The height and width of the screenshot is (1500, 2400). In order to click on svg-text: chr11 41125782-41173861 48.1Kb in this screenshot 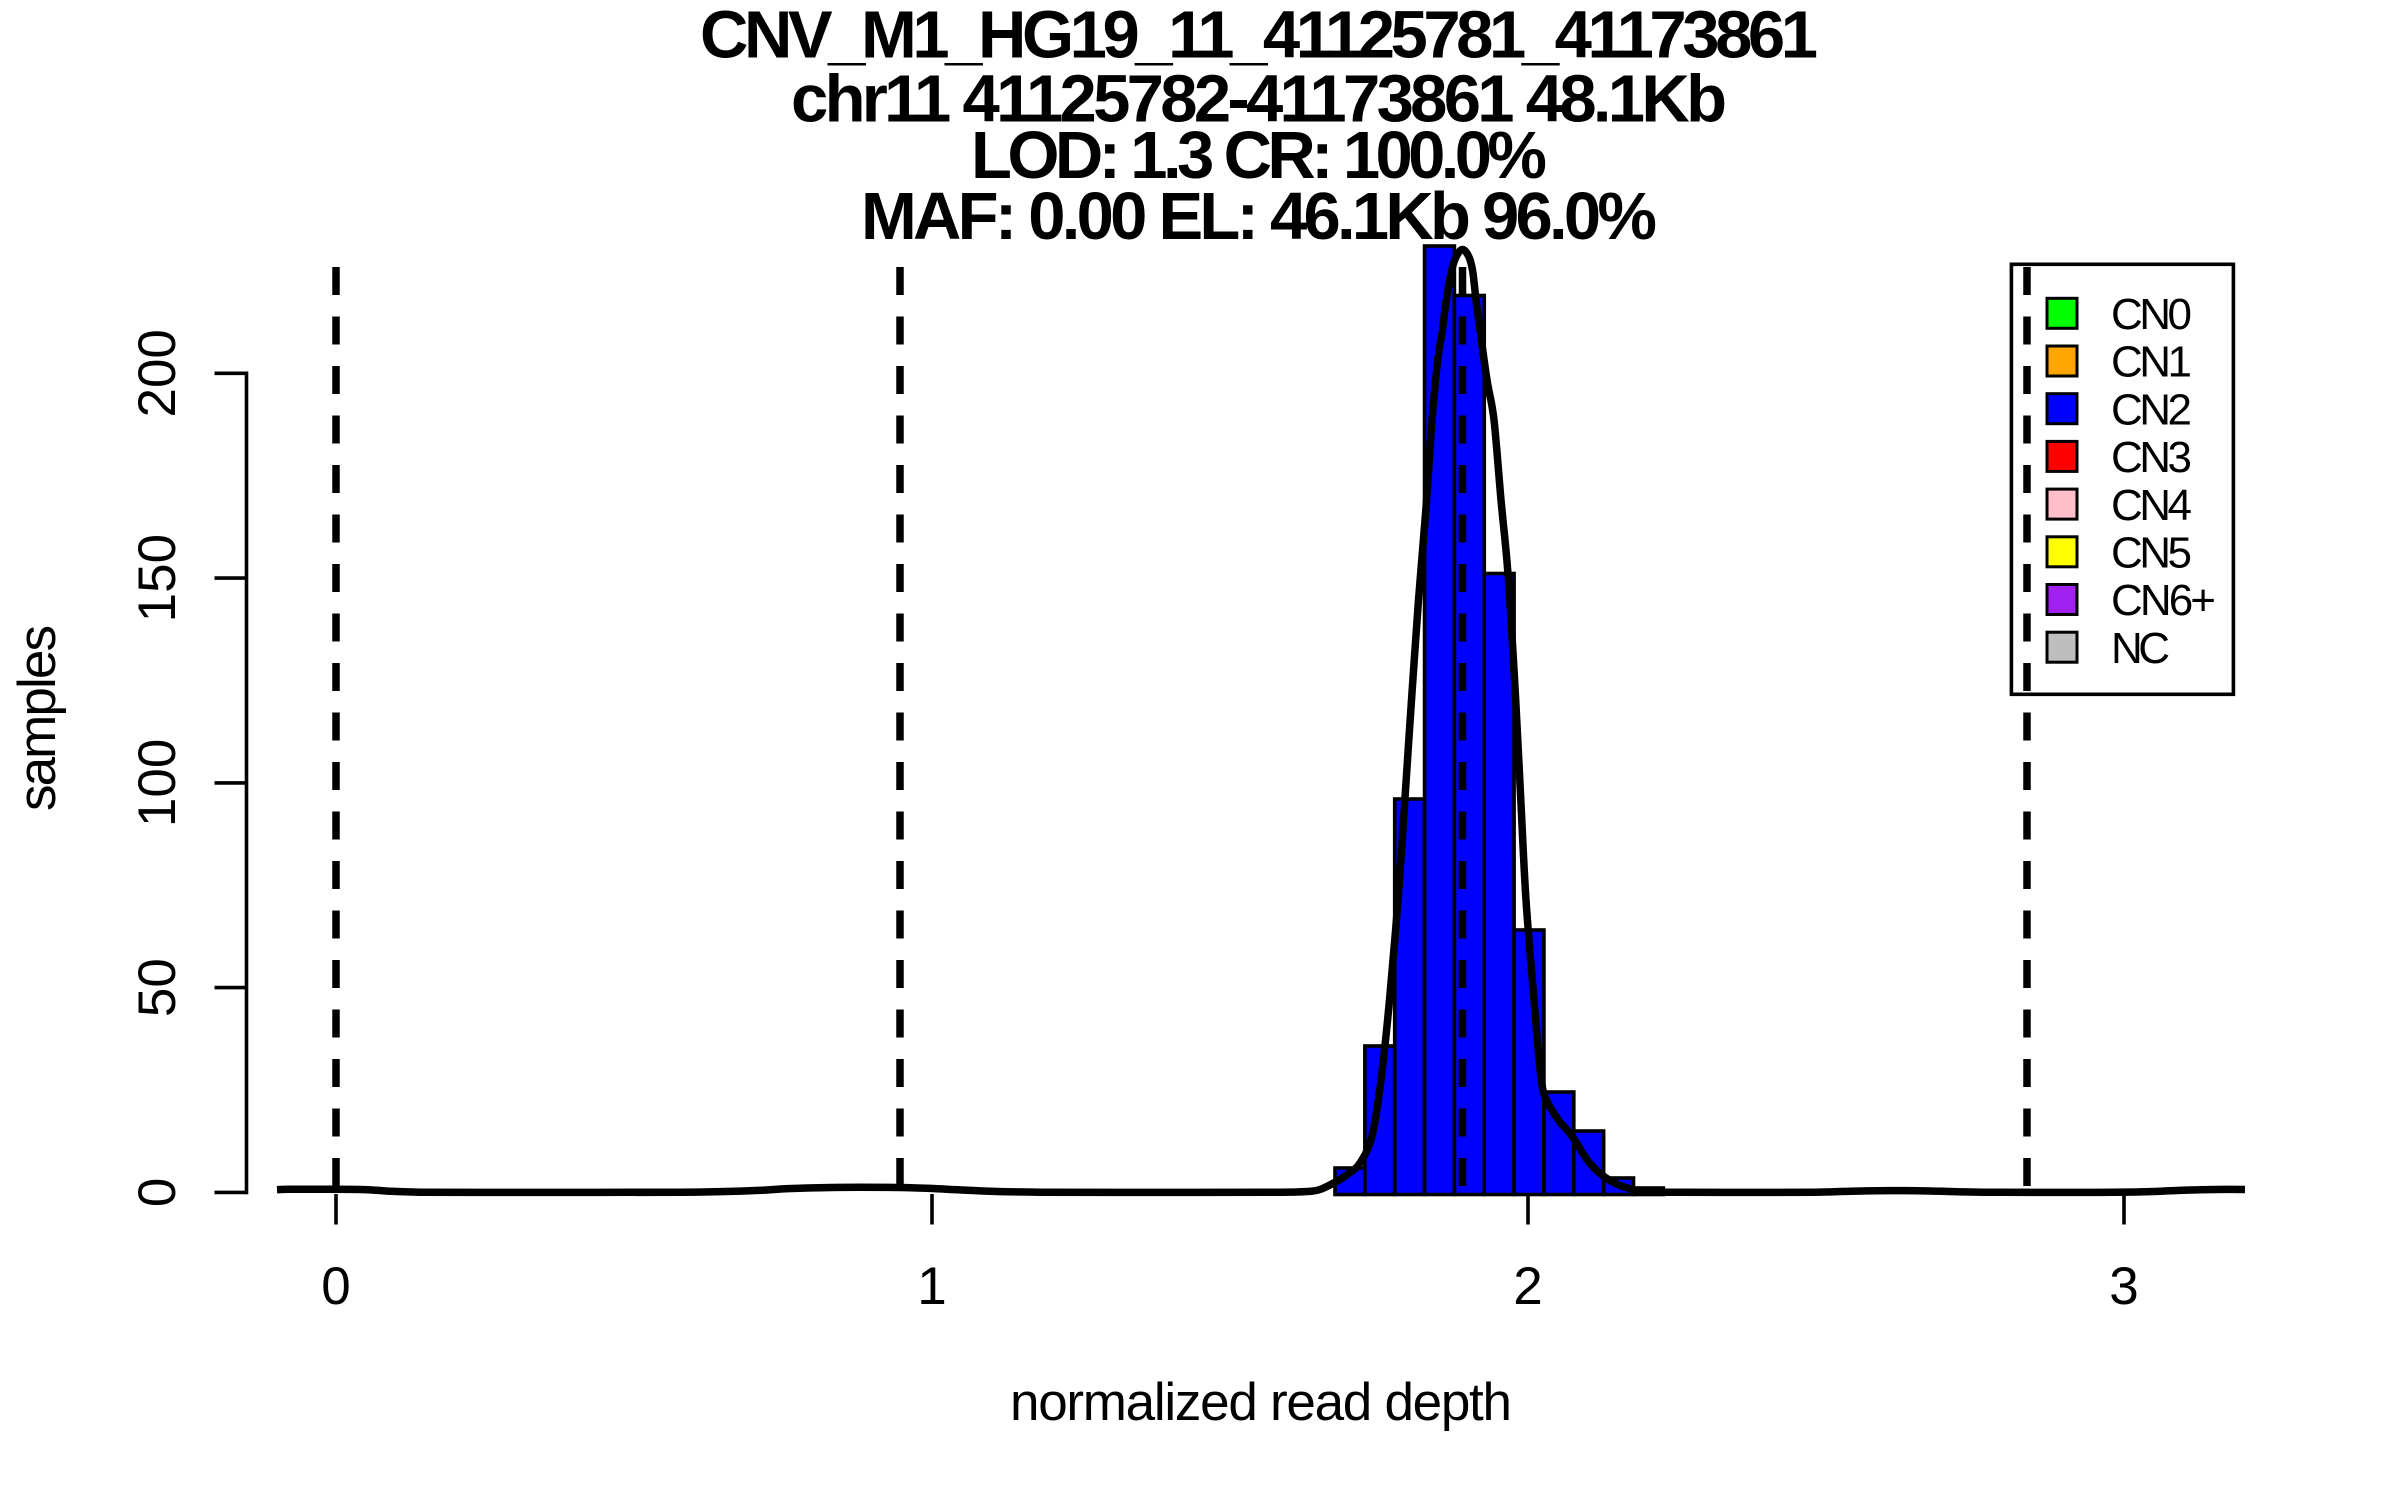, I will do `click(1259, 98)`.